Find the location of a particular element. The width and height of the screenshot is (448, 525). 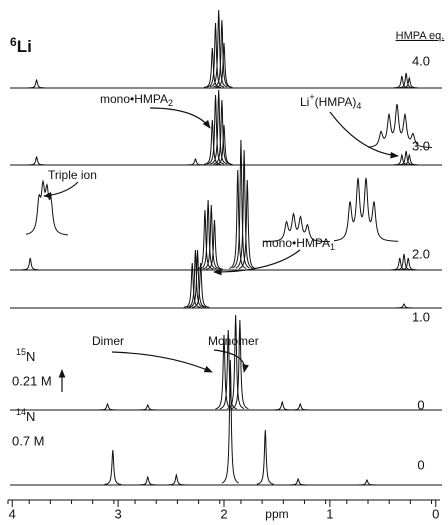

annotation-part: Monomer is located at coordinates (233, 341).